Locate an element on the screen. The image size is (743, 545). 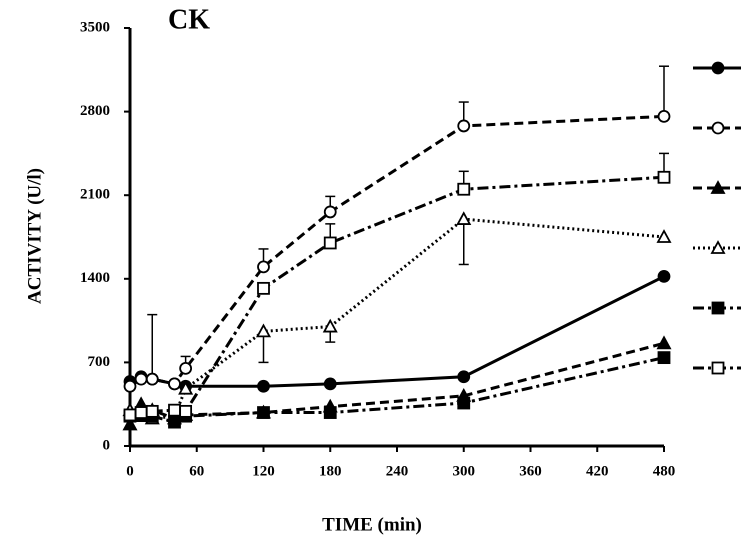
y-tick-label: 3500 is located at coordinates (95, 27).